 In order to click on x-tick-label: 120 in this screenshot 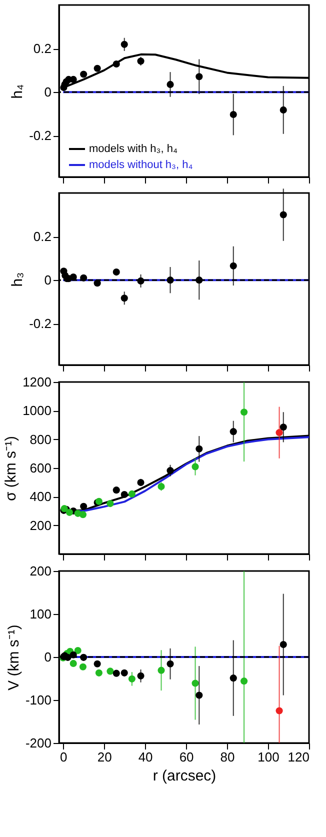, I will do `click(299, 757)`.